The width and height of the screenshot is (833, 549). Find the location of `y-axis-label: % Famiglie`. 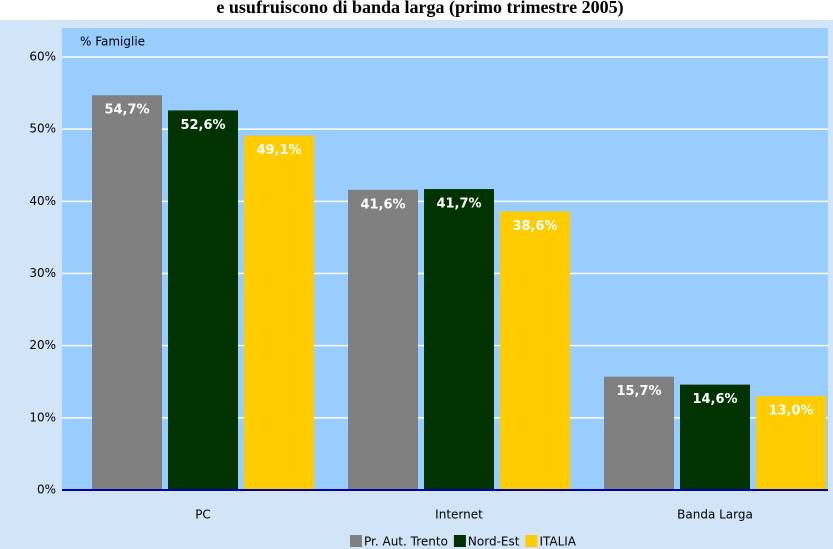

y-axis-label: % Famiglie is located at coordinates (112, 42).